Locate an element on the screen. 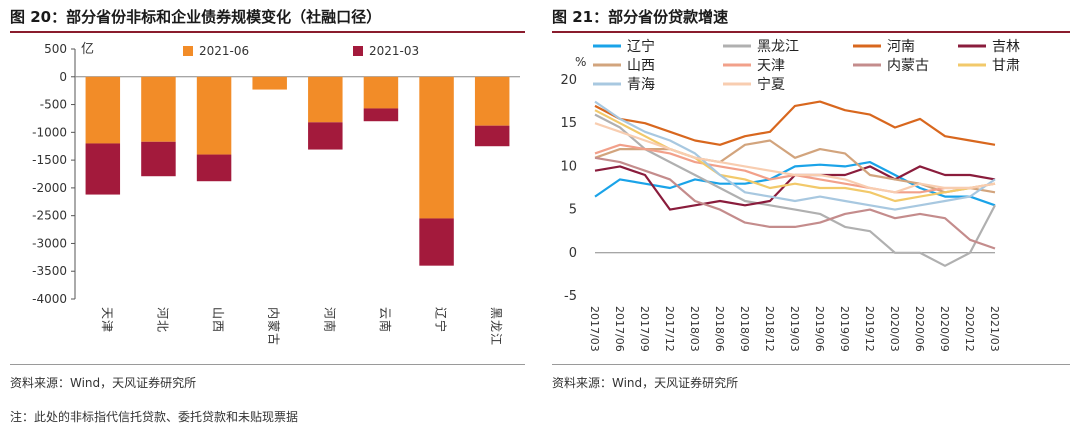 Image resolution: width=1080 pixels, height=437 pixels. x-tick-label: 云 is located at coordinates (385, 313).